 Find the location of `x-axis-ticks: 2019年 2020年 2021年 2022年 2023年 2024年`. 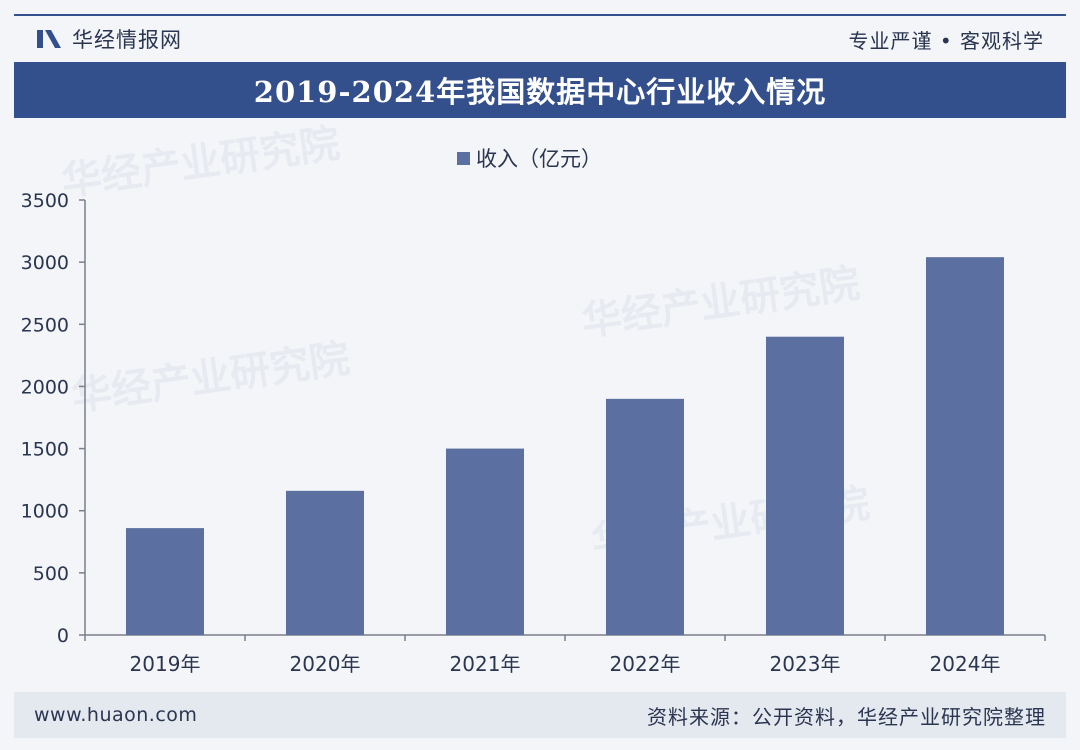

x-axis-ticks: 2019年 2020年 2021年 2022年 2023年 2024年 is located at coordinates (565, 655).